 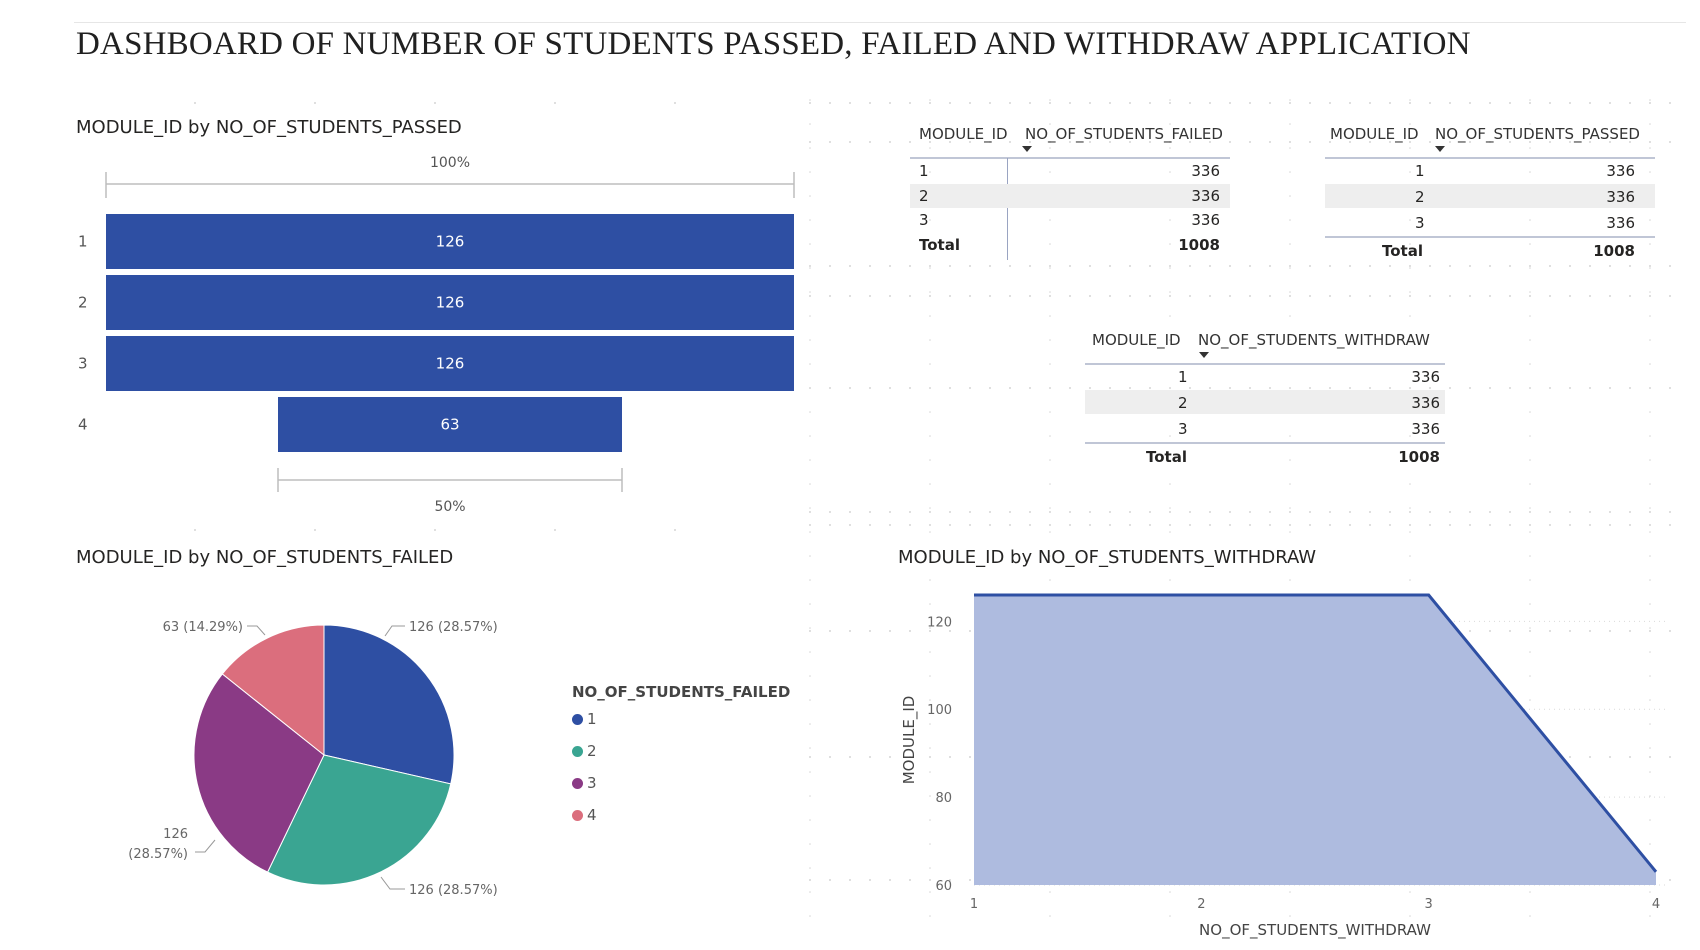 What do you see at coordinates (1314, 340) in the screenshot?
I see `column-header-withdraw: NO_OF_STUDENTS_WITHDRAW` at bounding box center [1314, 340].